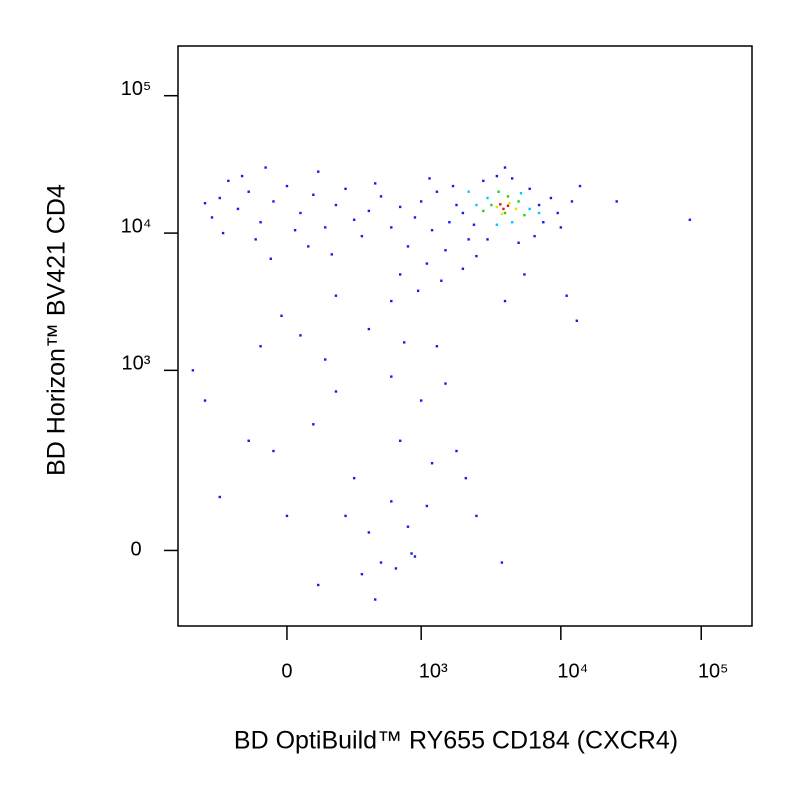 The image size is (800, 800). What do you see at coordinates (136, 226) in the screenshot?
I see `y-tick-label: 10⁴` at bounding box center [136, 226].